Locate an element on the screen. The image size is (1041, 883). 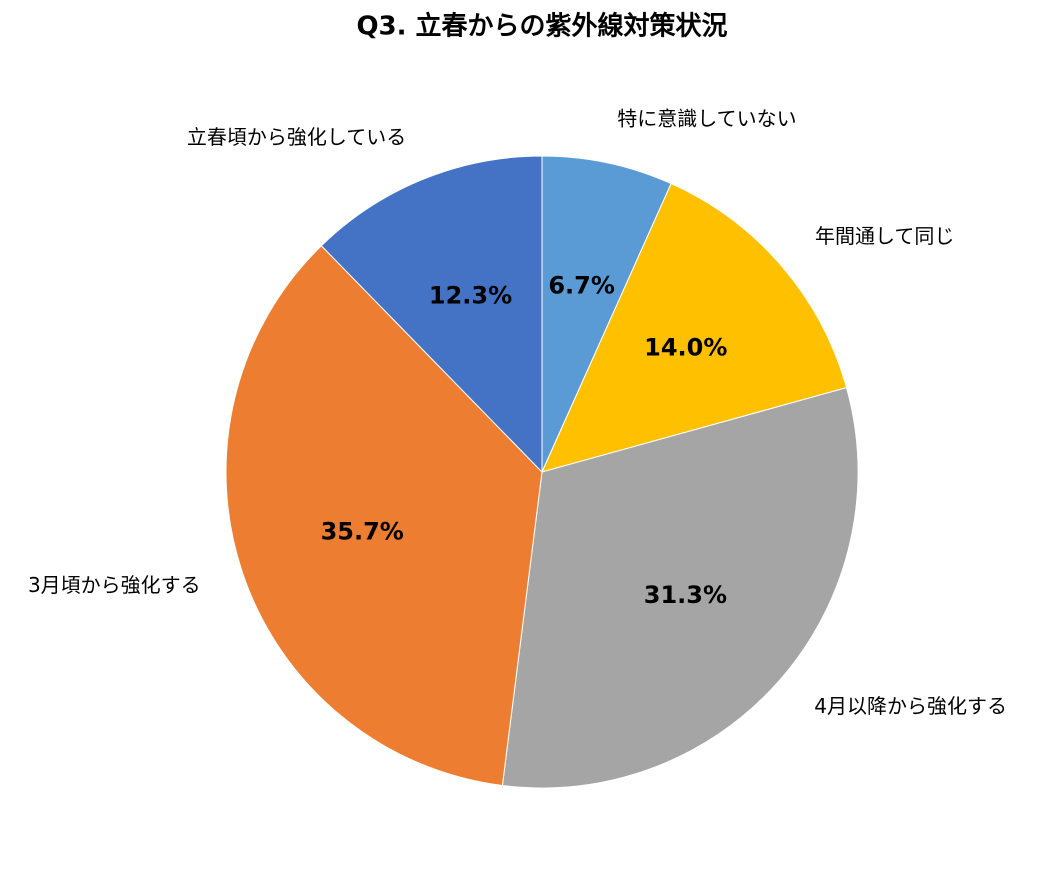
value-label: 31.3% is located at coordinates (685, 595).